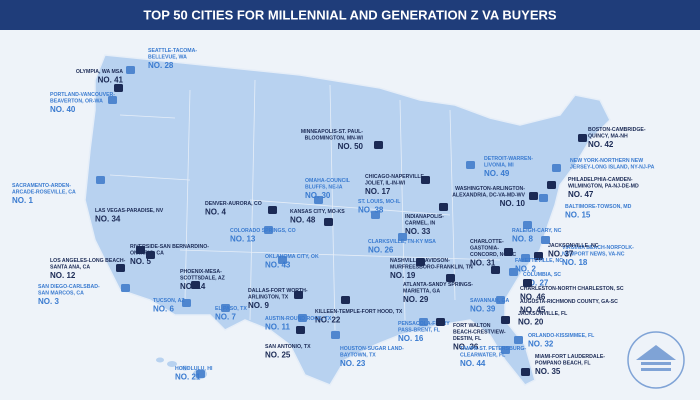  I want to click on city-name: BAYTOWN, TX, so click(358, 356).